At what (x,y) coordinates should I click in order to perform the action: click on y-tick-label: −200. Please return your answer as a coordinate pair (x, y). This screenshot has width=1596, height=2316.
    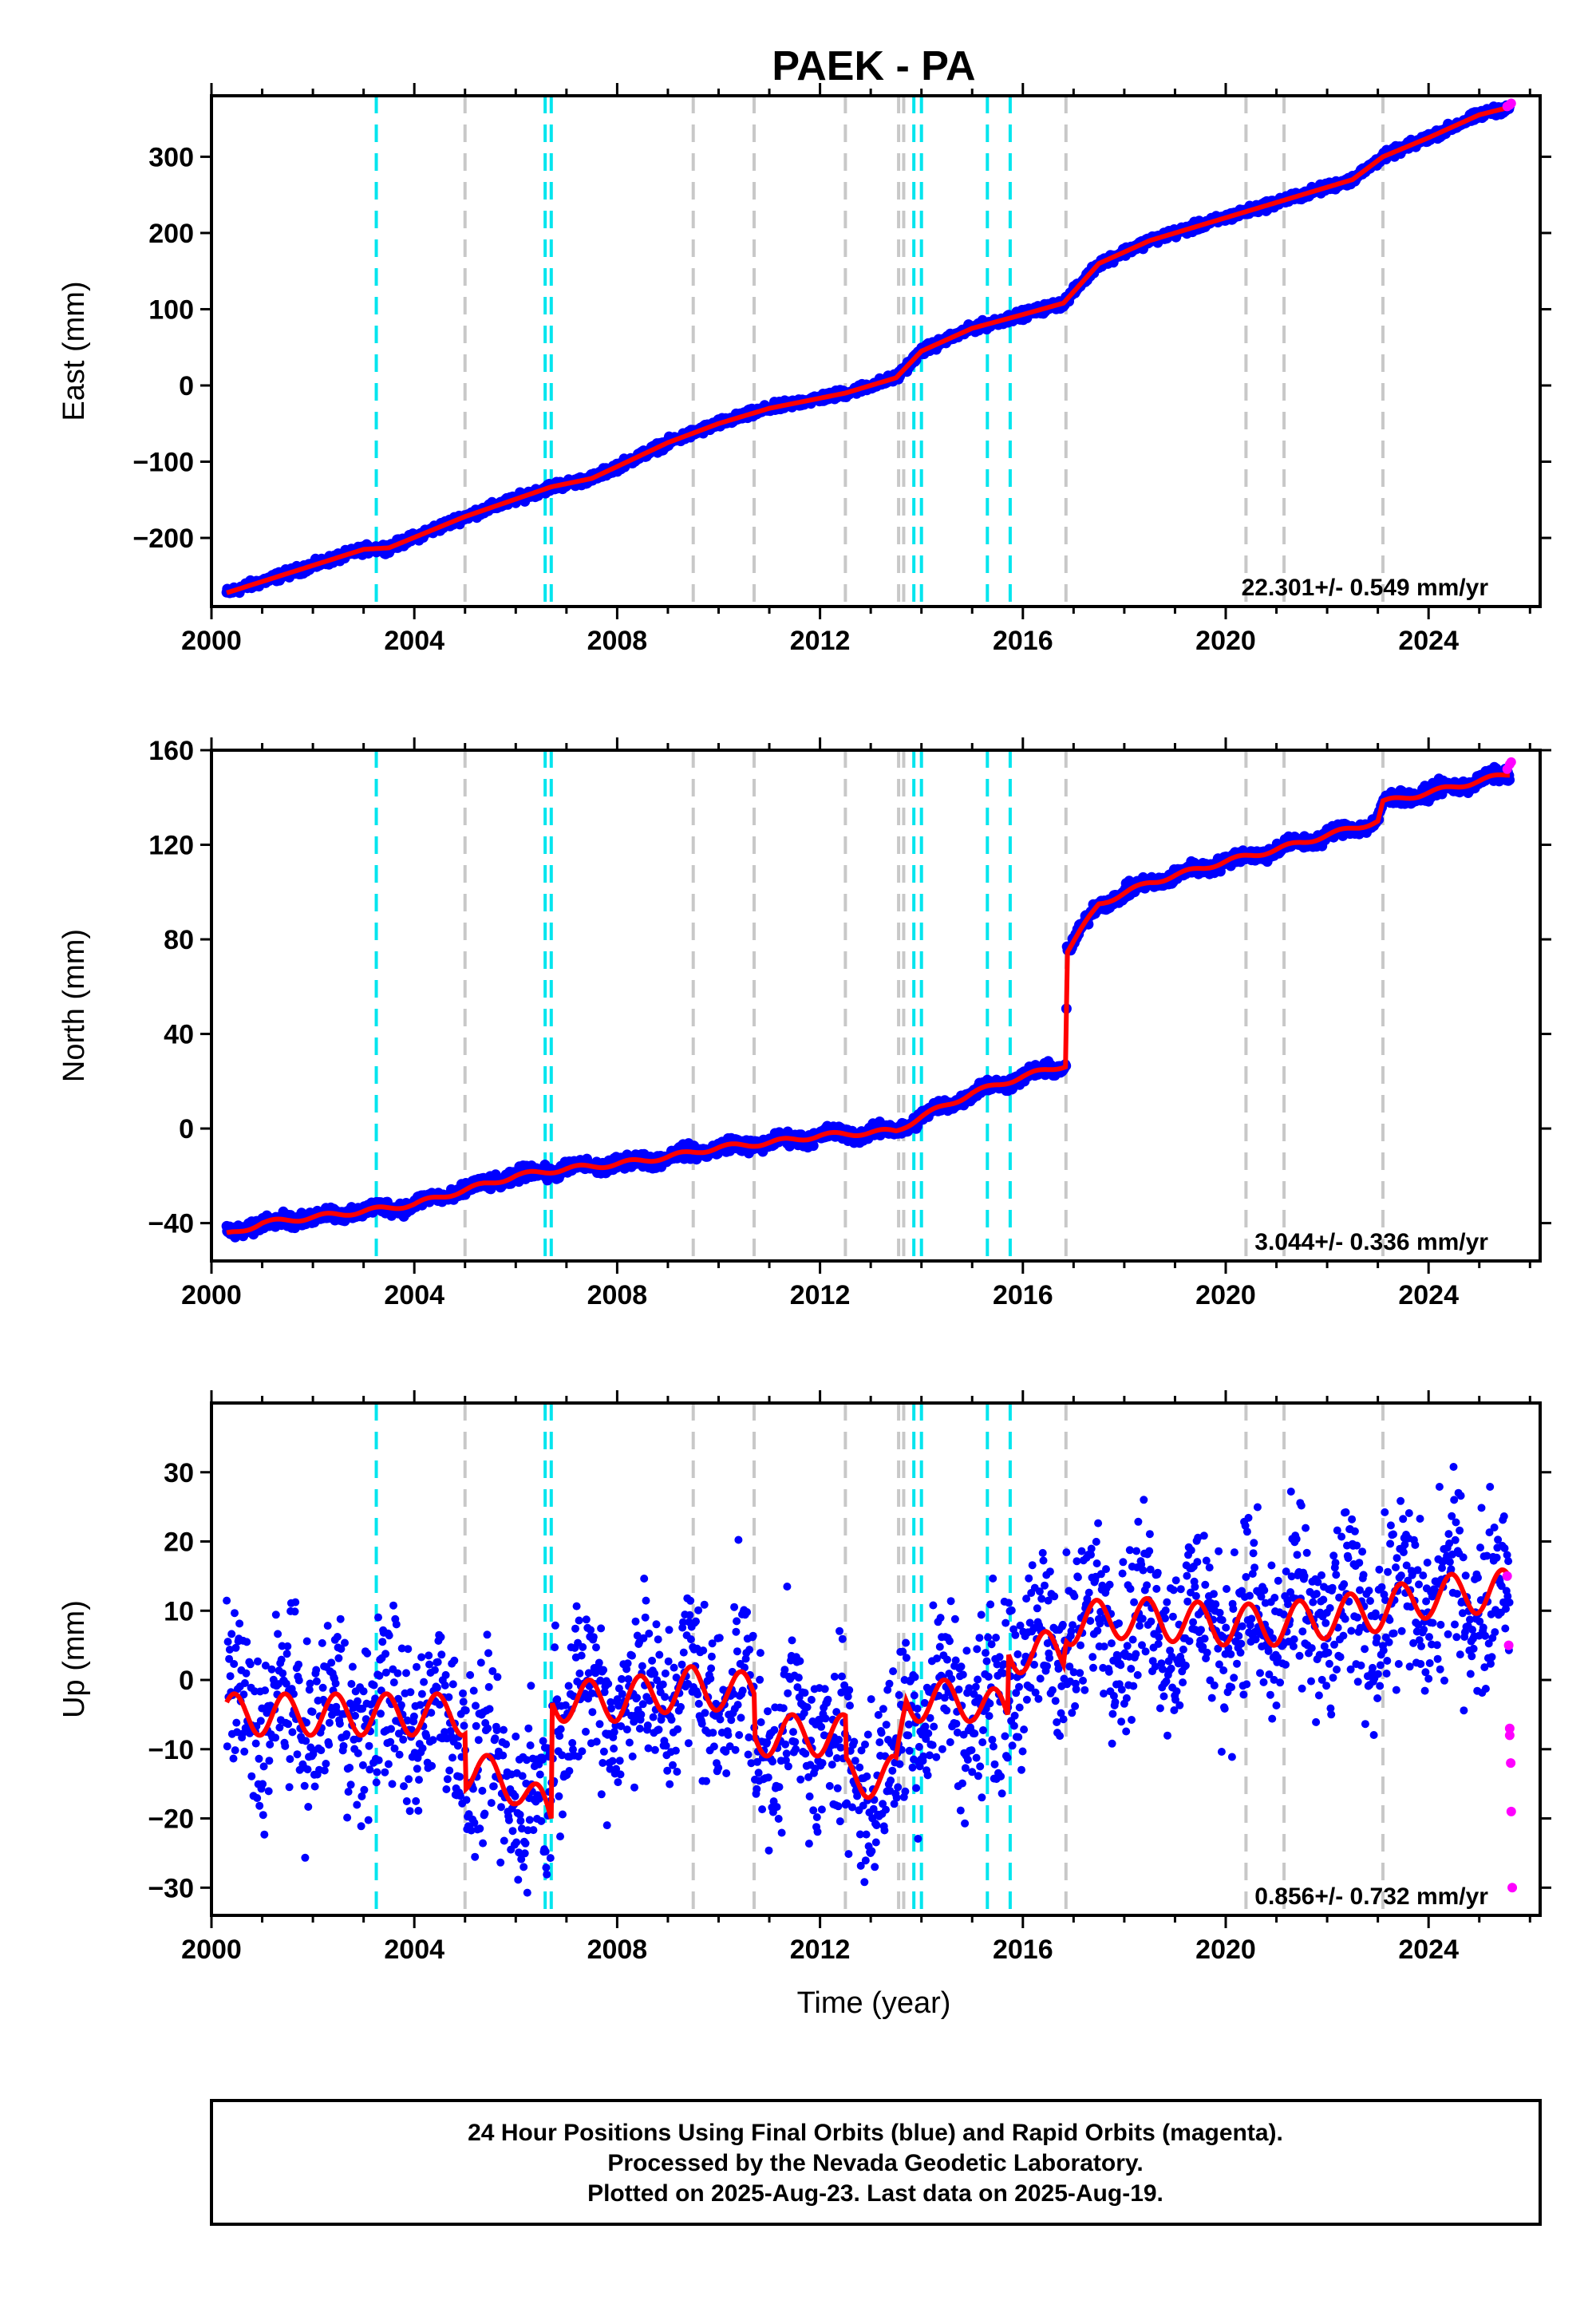
    Looking at the image, I should click on (163, 539).